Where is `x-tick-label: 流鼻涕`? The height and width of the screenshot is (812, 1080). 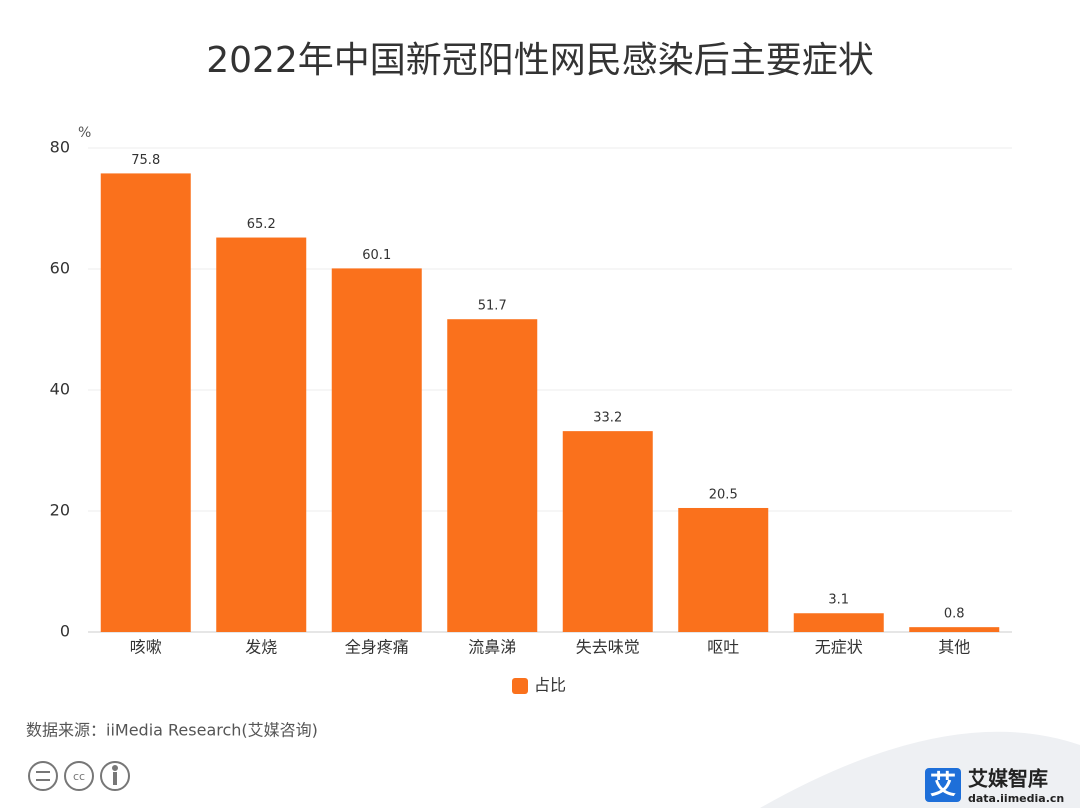 x-tick-label: 流鼻涕 is located at coordinates (492, 647).